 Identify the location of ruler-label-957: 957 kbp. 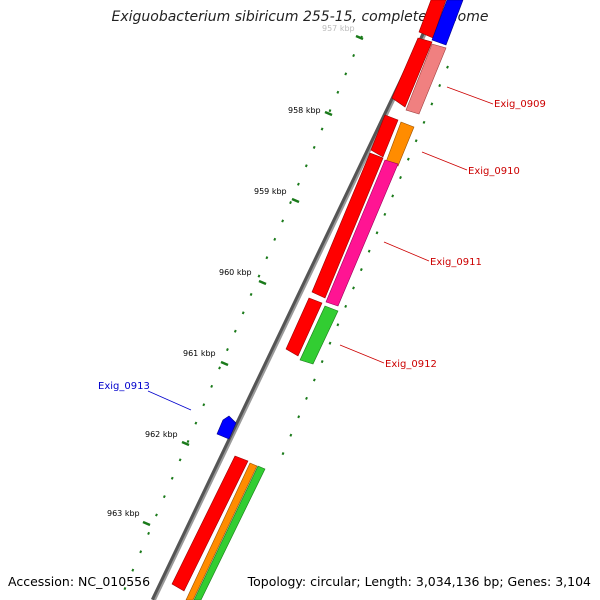
(338, 28).